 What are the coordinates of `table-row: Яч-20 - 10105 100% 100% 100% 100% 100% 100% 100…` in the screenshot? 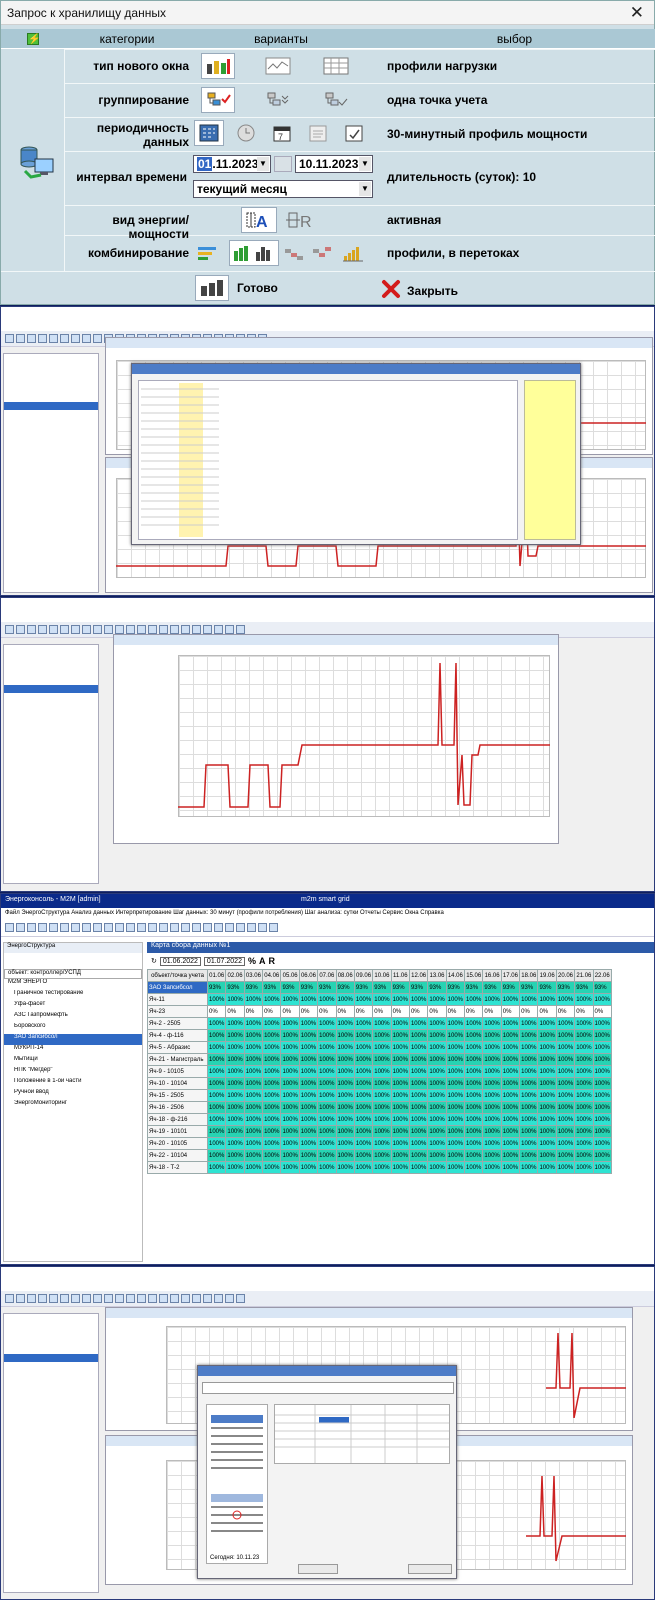 It's located at (379, 1143).